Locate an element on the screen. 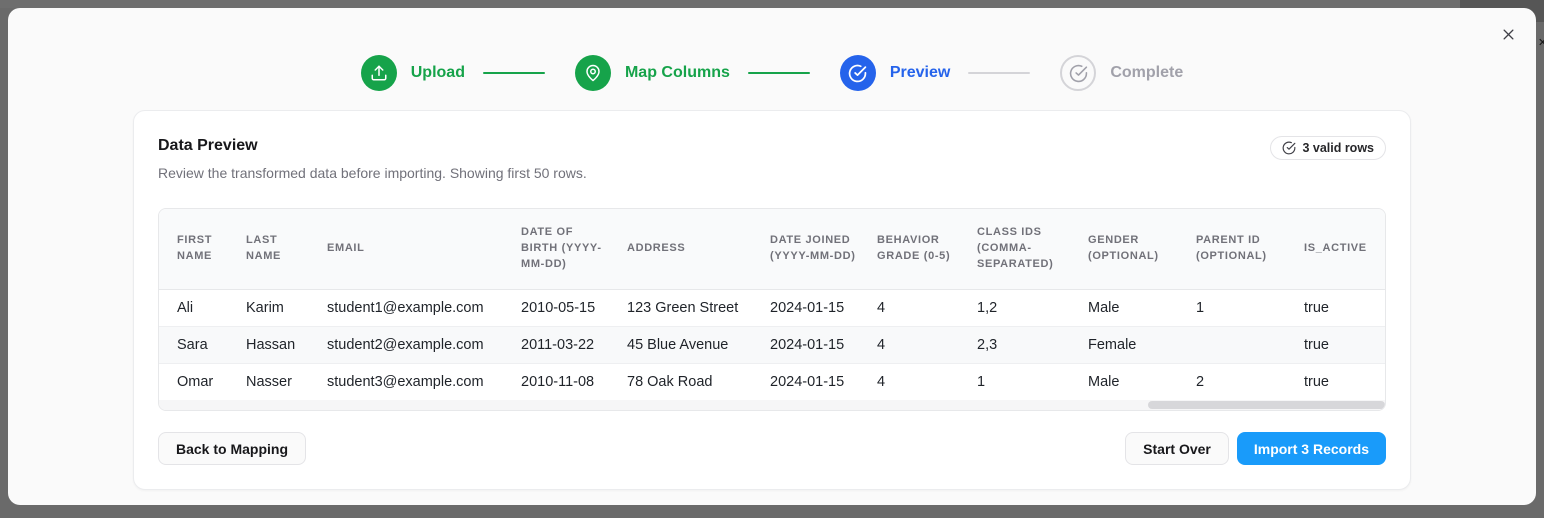  step-complete-label: Complete is located at coordinates (1147, 72).